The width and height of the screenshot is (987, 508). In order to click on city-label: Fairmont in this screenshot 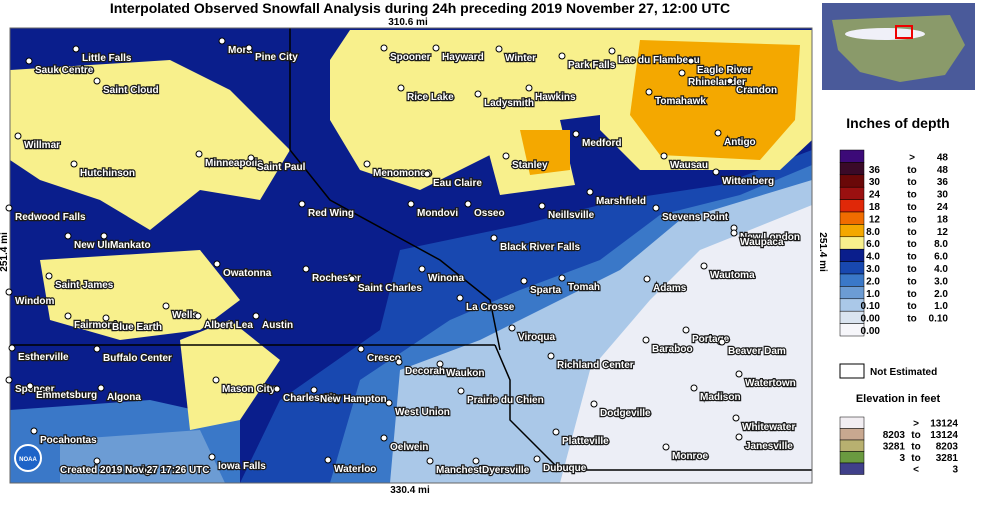, I will do `click(95, 325)`.